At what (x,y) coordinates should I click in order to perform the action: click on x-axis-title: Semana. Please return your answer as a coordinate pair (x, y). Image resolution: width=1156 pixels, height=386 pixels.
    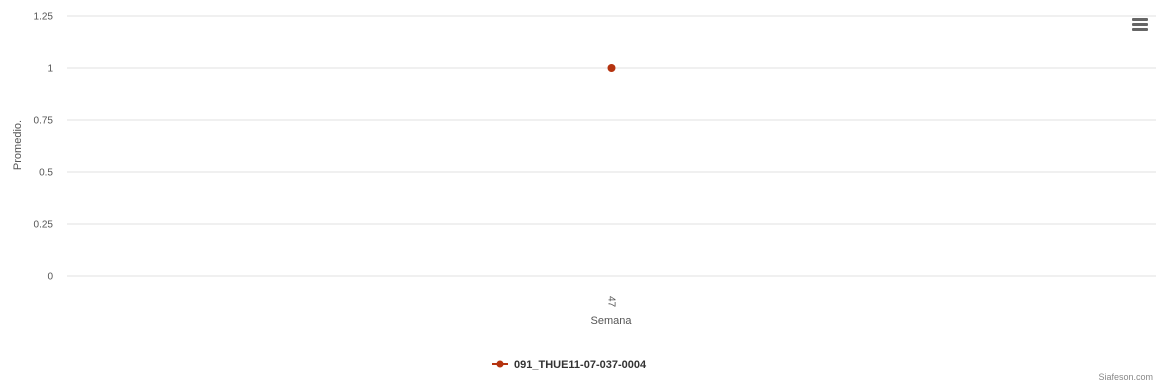
    Looking at the image, I should click on (612, 321).